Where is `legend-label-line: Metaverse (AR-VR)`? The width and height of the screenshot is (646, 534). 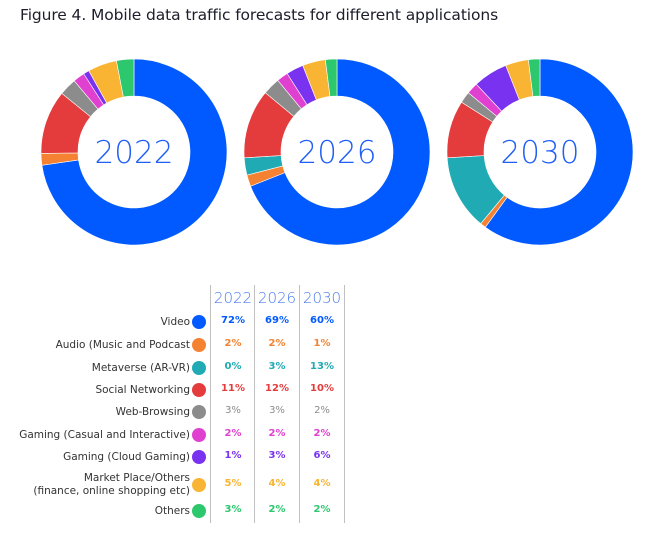 legend-label-line: Metaverse (AR-VR) is located at coordinates (140, 367).